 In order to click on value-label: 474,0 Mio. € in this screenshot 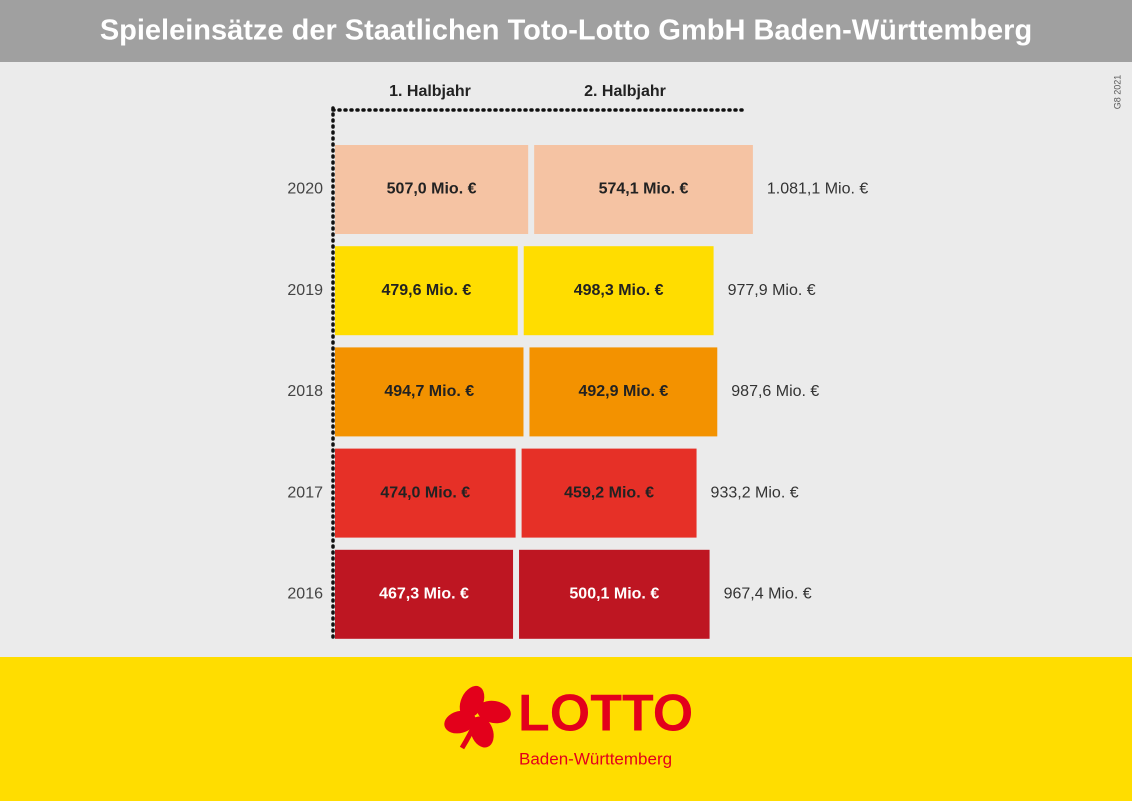, I will do `click(425, 492)`.